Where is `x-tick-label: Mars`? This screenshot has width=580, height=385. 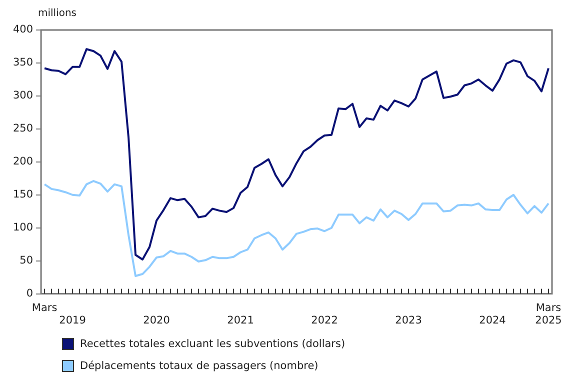
x-tick-label: Mars is located at coordinates (45, 308).